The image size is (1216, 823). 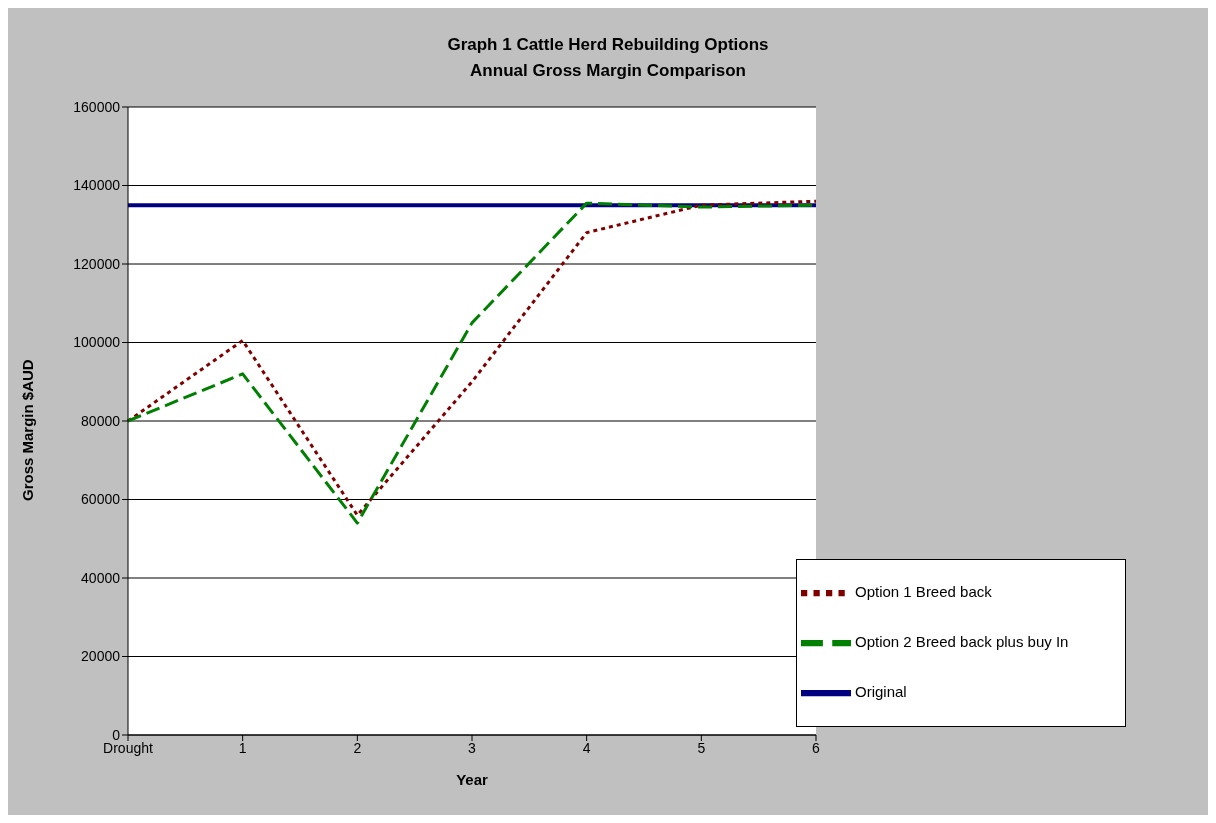 What do you see at coordinates (357, 747) in the screenshot?
I see `x-tick-label: 2` at bounding box center [357, 747].